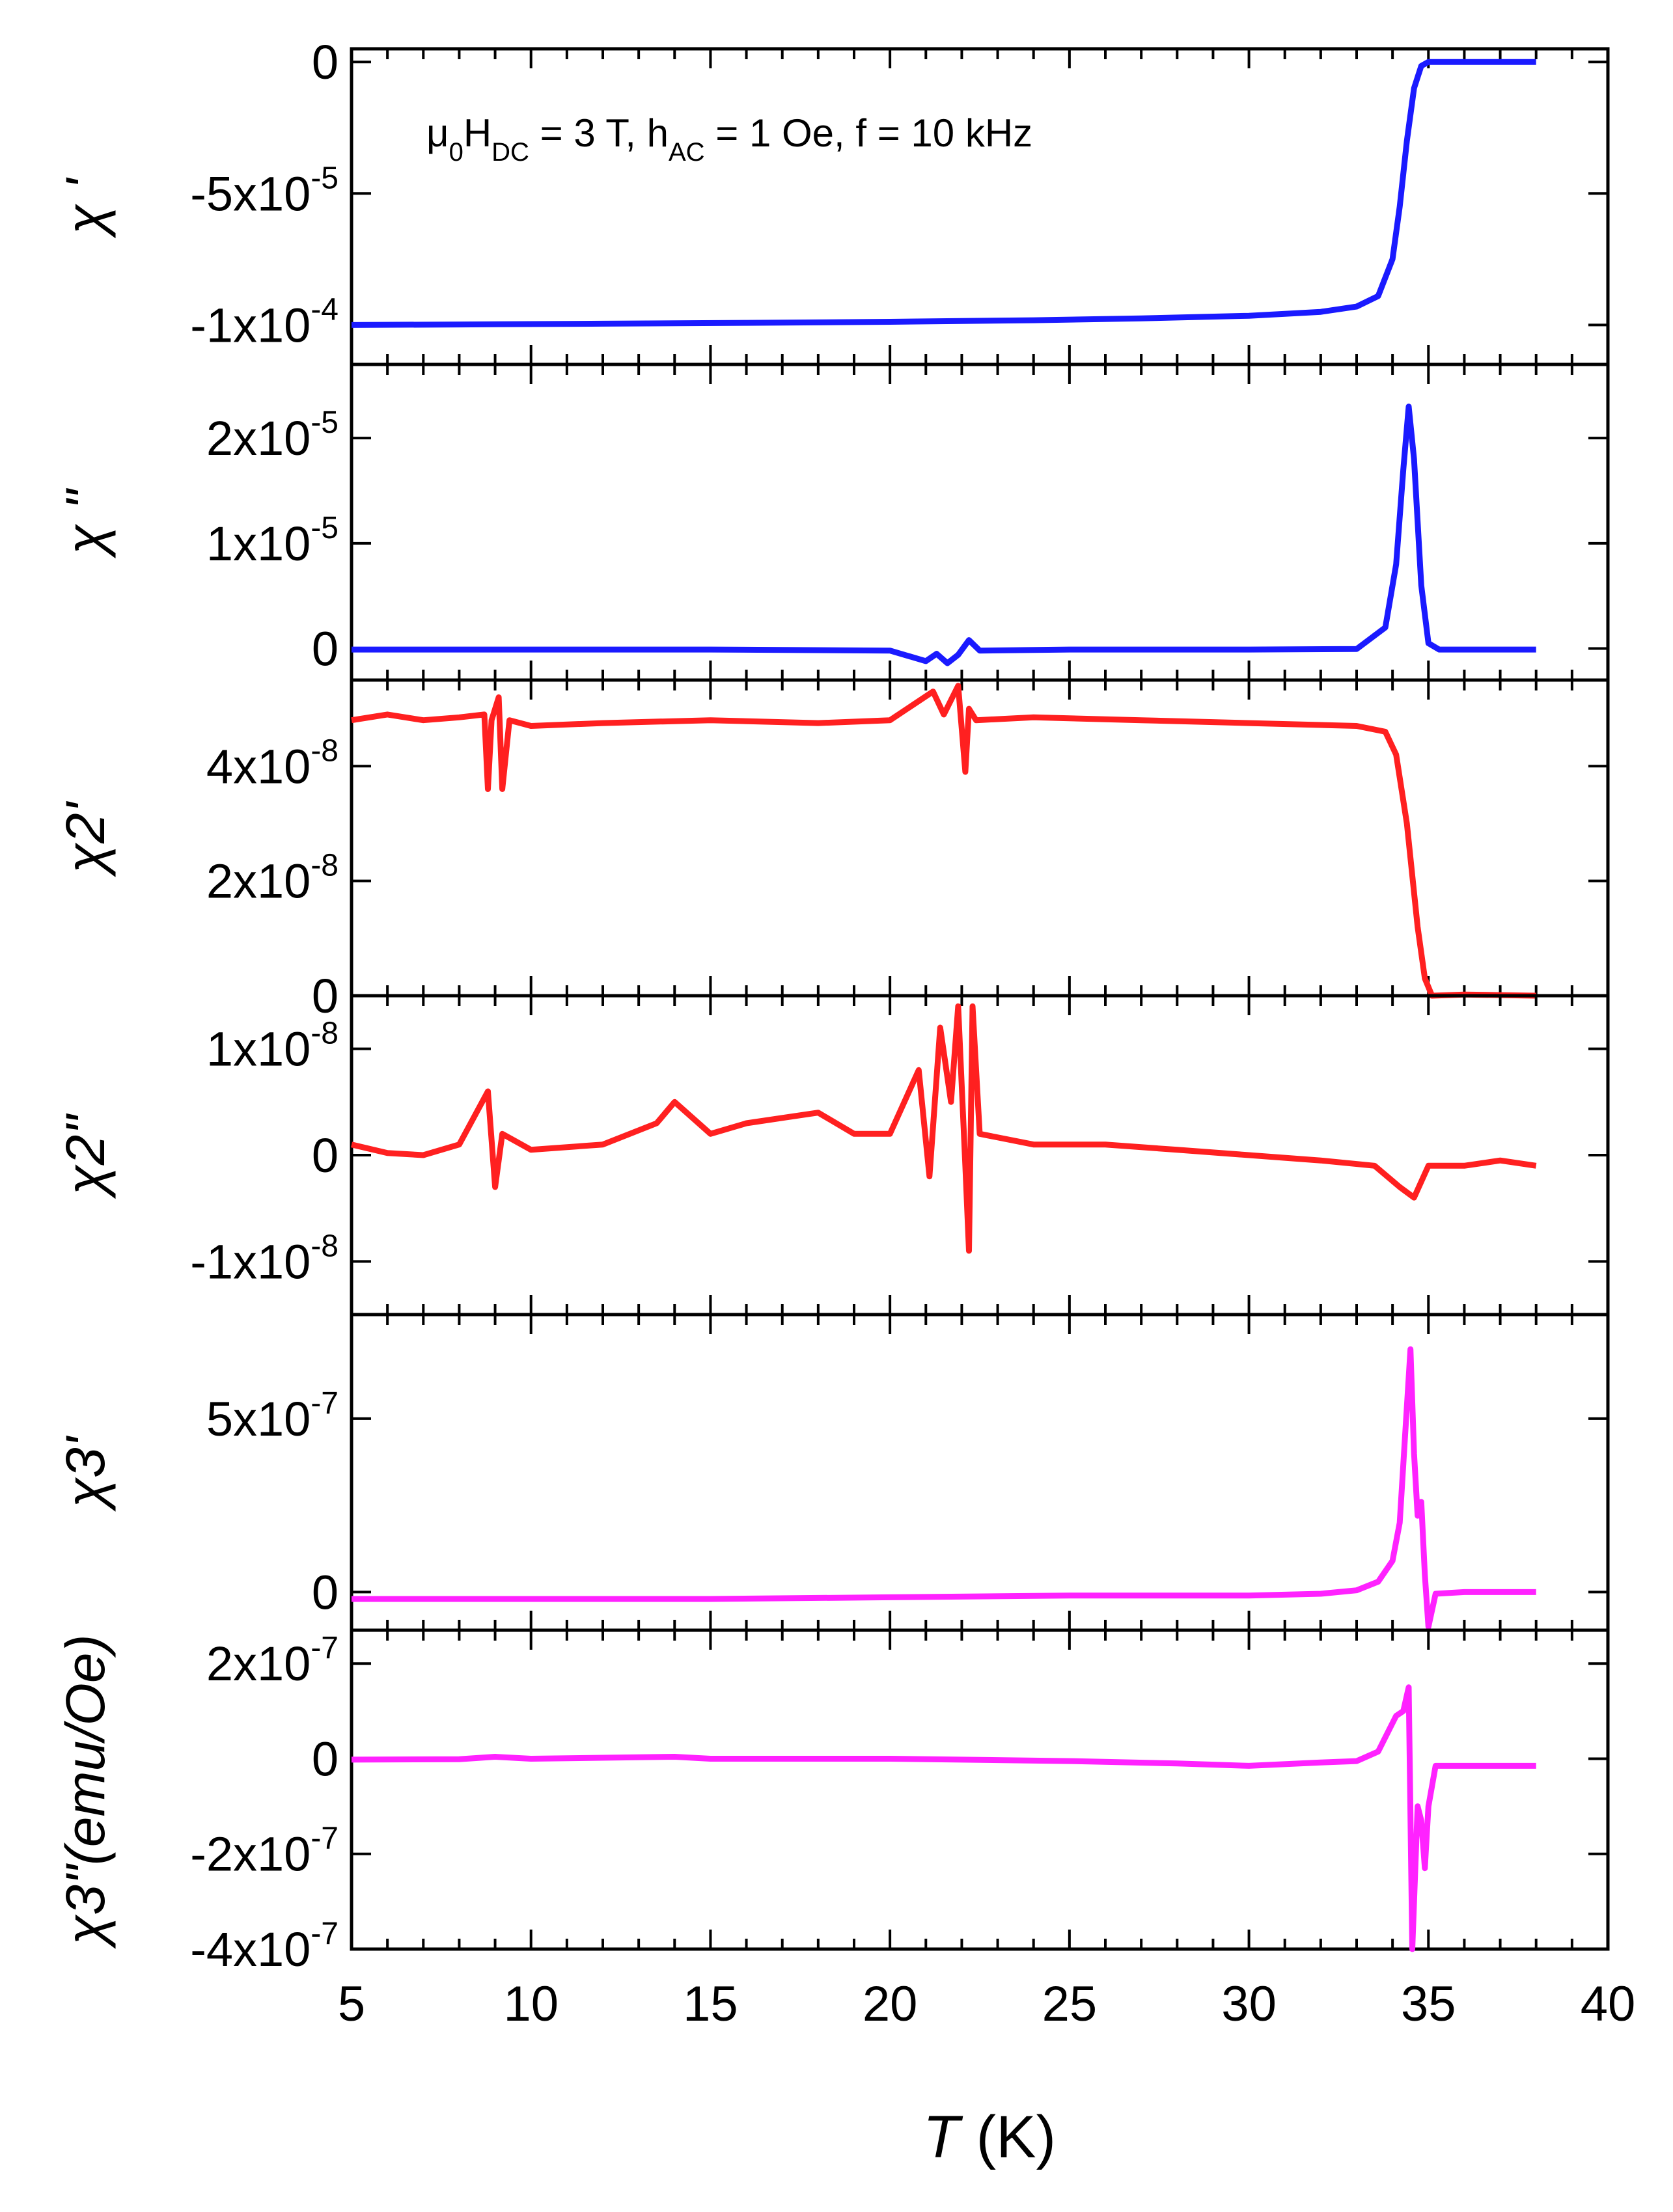 The height and width of the screenshot is (2212, 1673). I want to click on measurement-annotation: μ0HDC = 3 T, hAC = 1 Oe, f = 10 kHz, so click(729, 139).